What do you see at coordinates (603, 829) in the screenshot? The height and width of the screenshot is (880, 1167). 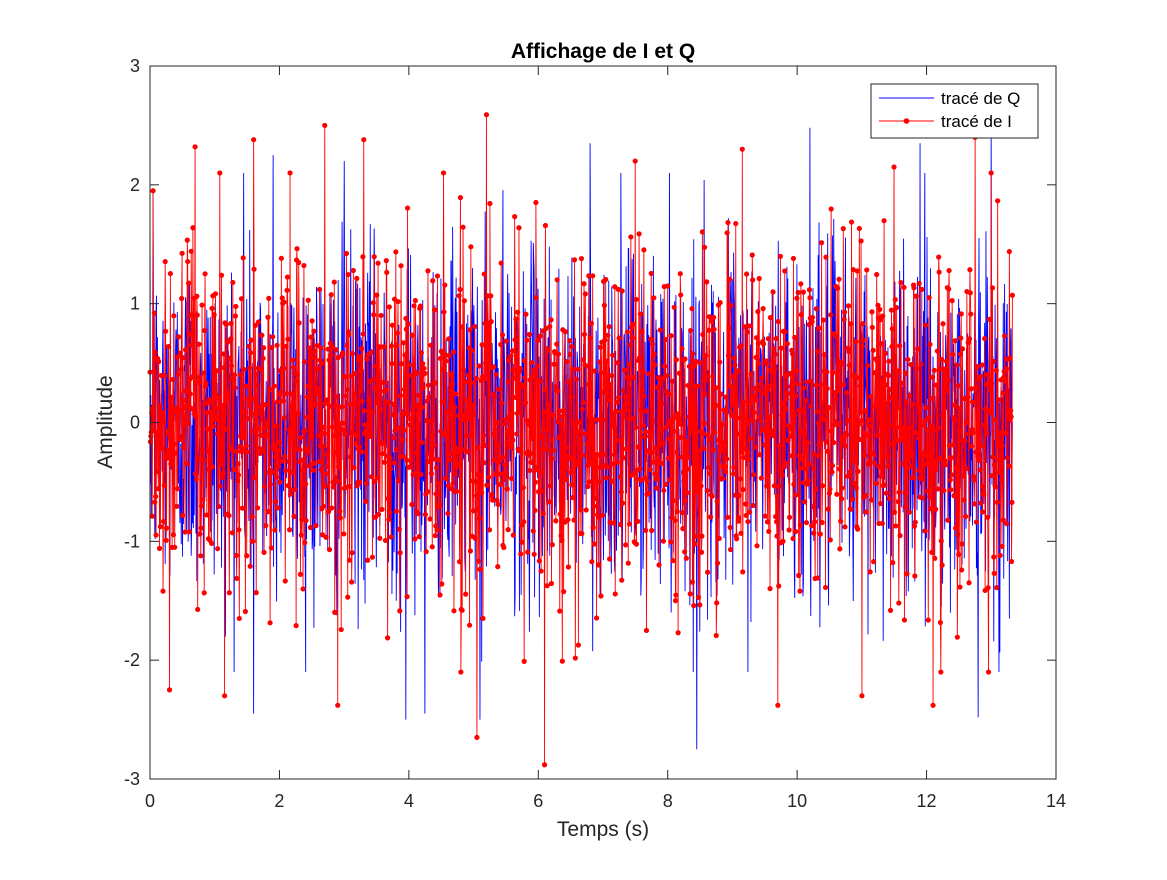 I see `x-axis-label: Temps (s)` at bounding box center [603, 829].